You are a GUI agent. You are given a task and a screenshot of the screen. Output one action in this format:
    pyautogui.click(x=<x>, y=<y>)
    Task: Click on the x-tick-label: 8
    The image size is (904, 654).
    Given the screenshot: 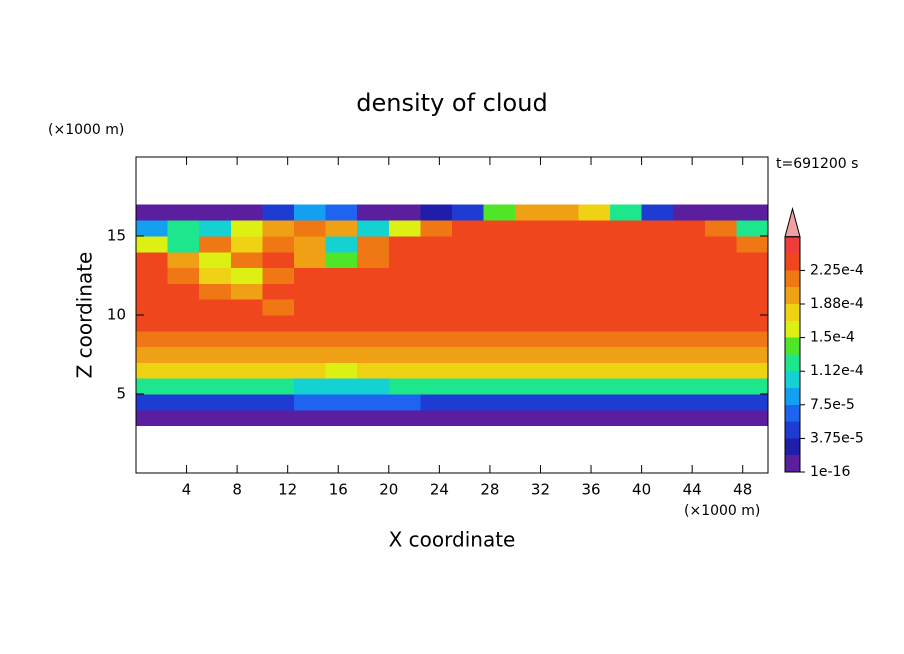 What is the action you would take?
    pyautogui.click(x=237, y=490)
    